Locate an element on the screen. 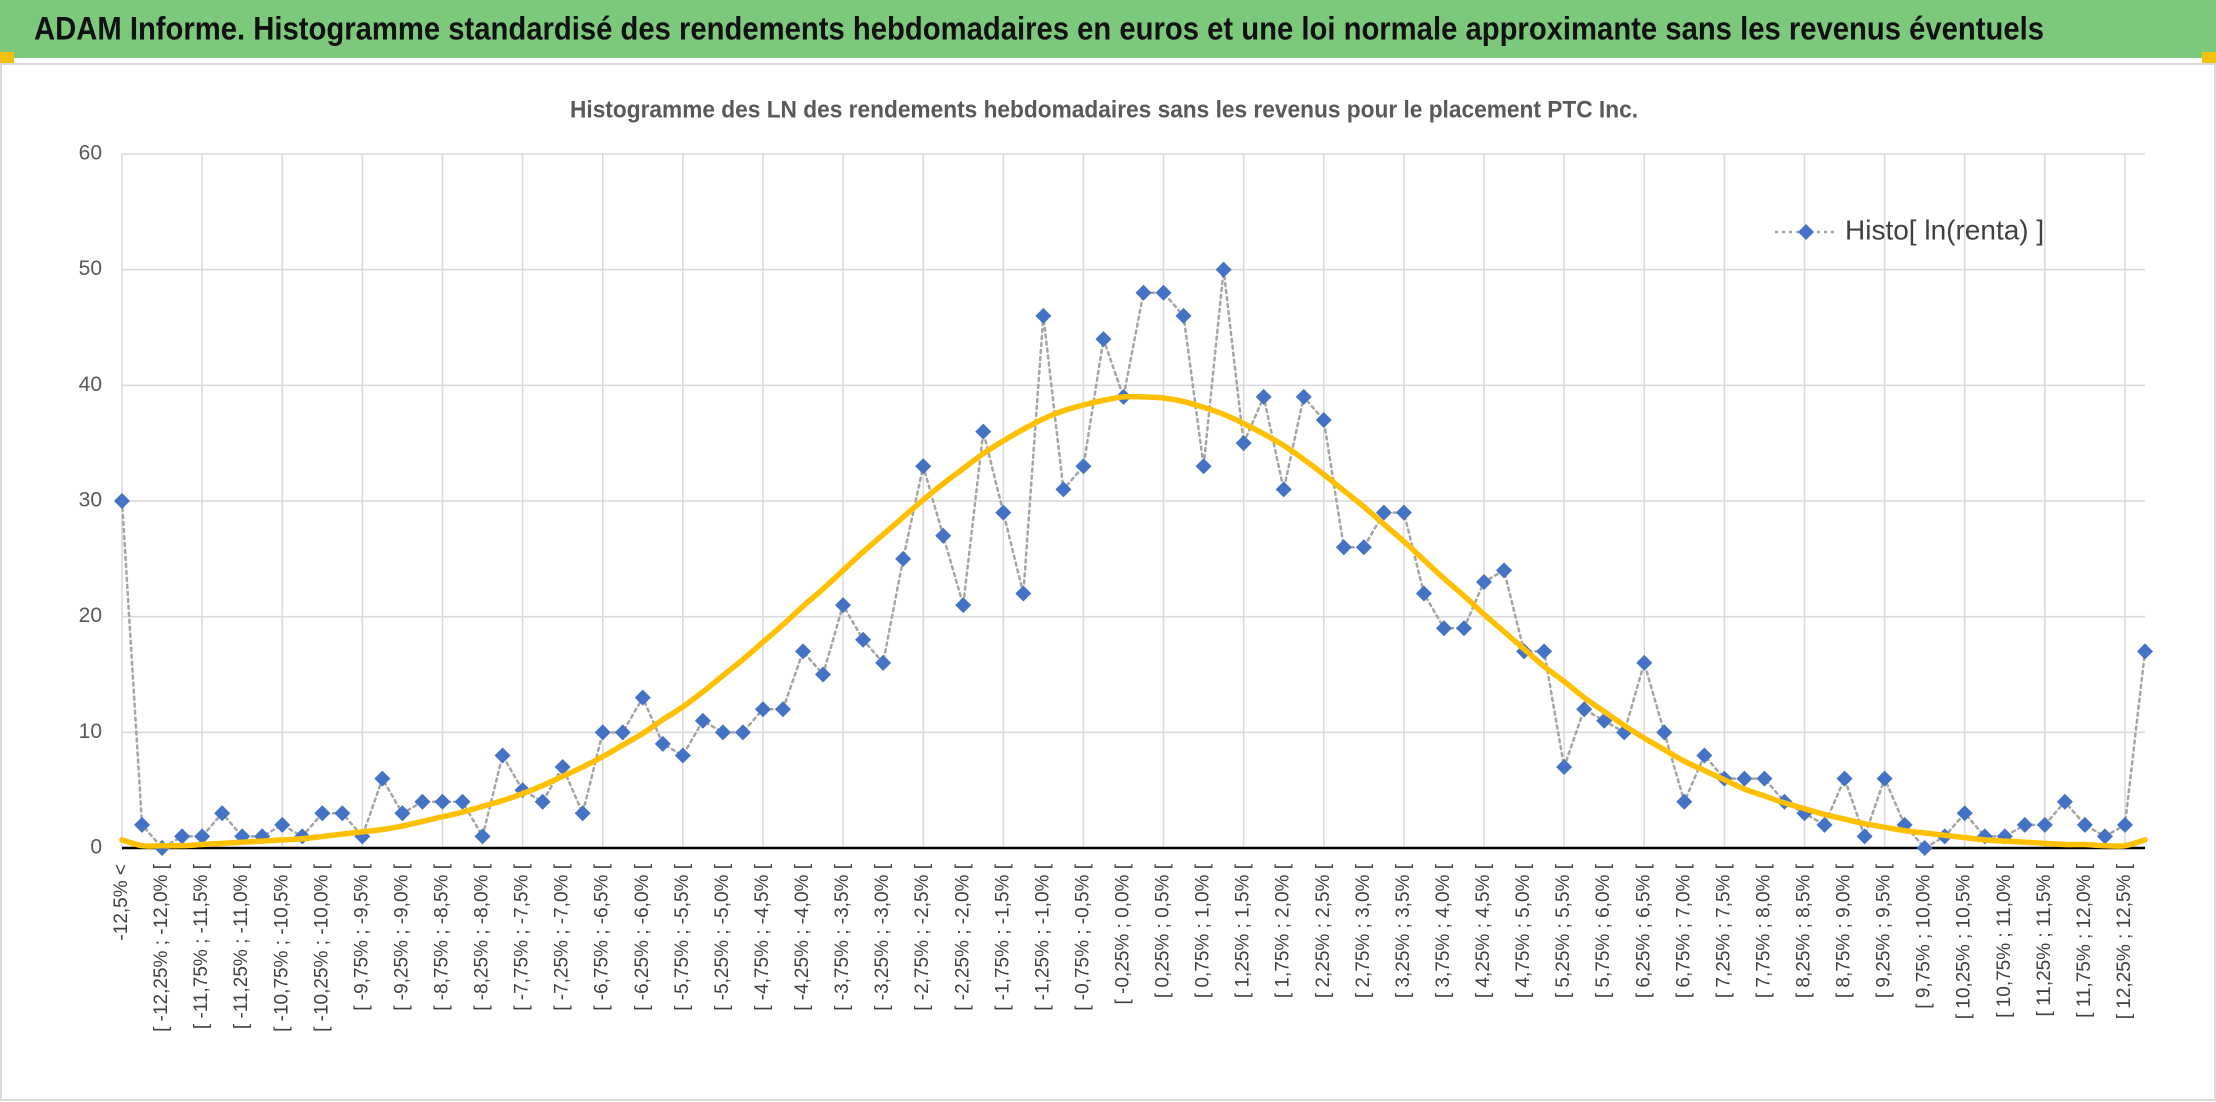 This screenshot has height=1102, width=2216. x-tick-label: [ -2,75% ; -2,5% [ is located at coordinates (922, 937).